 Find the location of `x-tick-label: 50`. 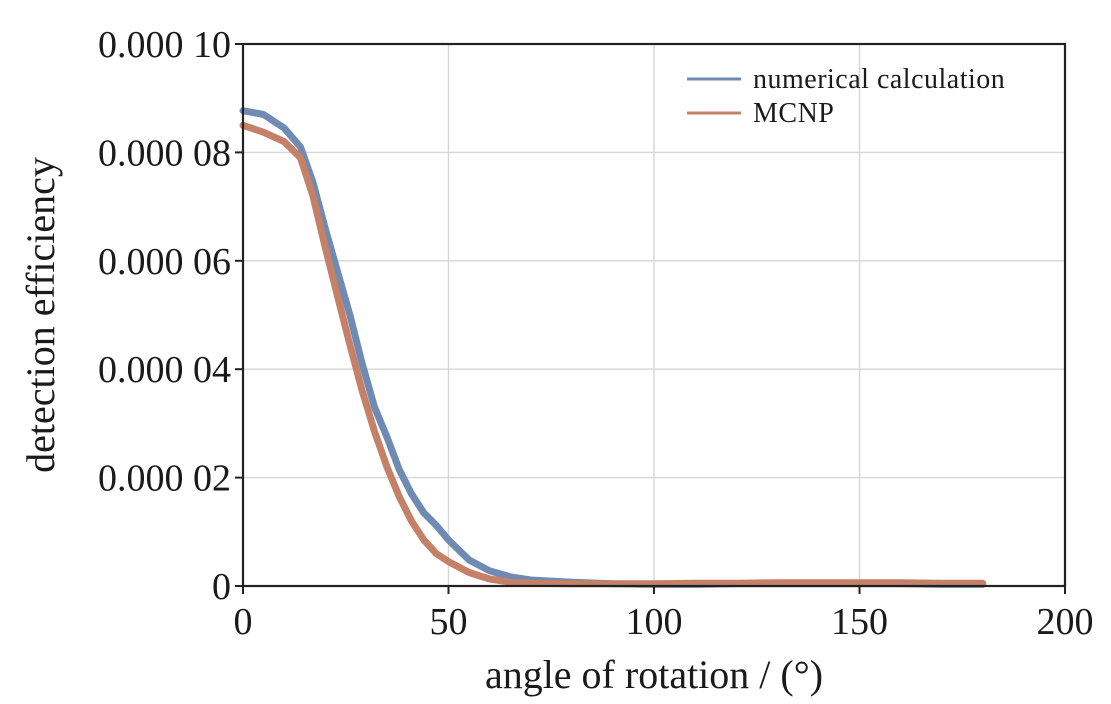

x-tick-label: 50 is located at coordinates (449, 622).